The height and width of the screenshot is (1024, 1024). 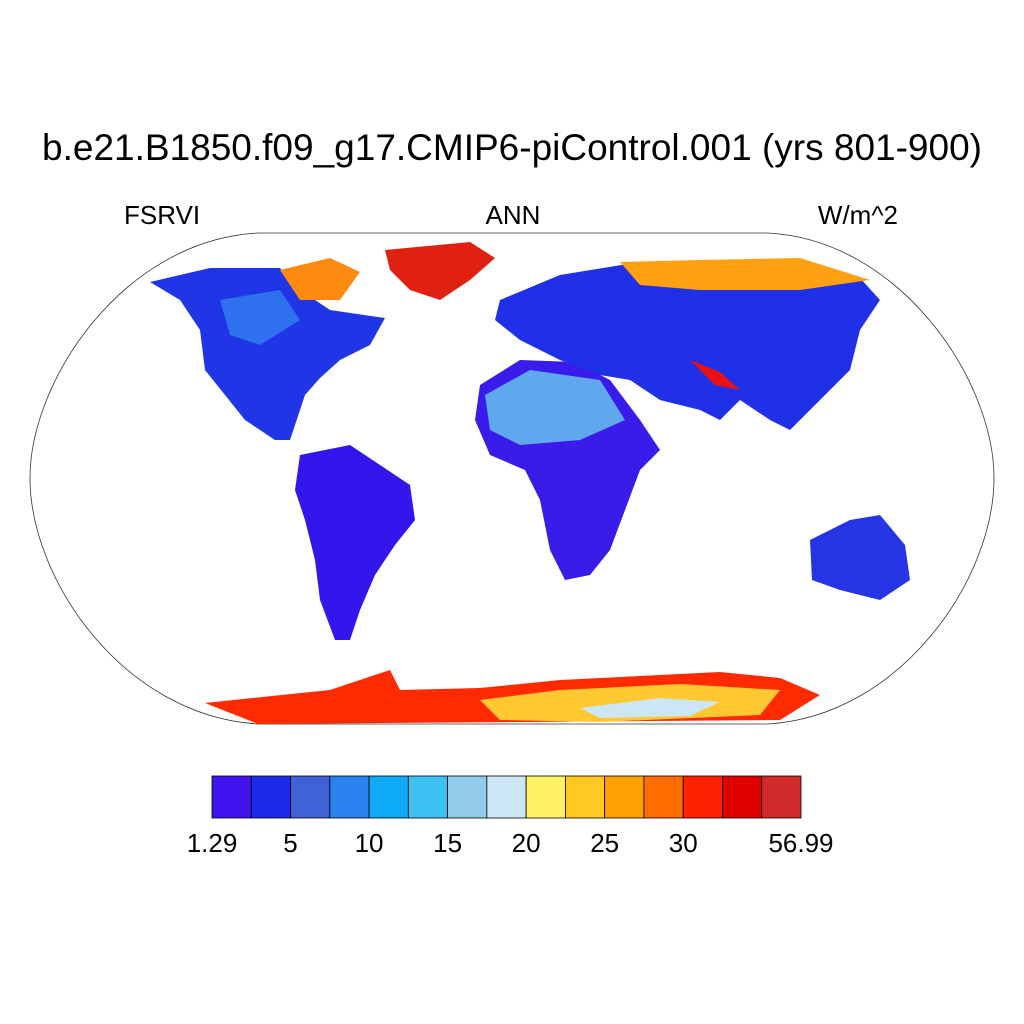 I want to click on colorbar-label: 56.99, so click(x=800, y=843).